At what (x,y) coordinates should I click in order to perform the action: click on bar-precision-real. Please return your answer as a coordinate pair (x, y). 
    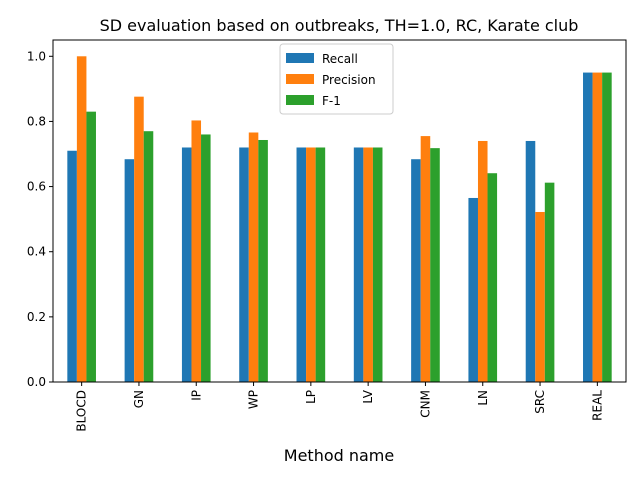
    Looking at the image, I should click on (597, 227).